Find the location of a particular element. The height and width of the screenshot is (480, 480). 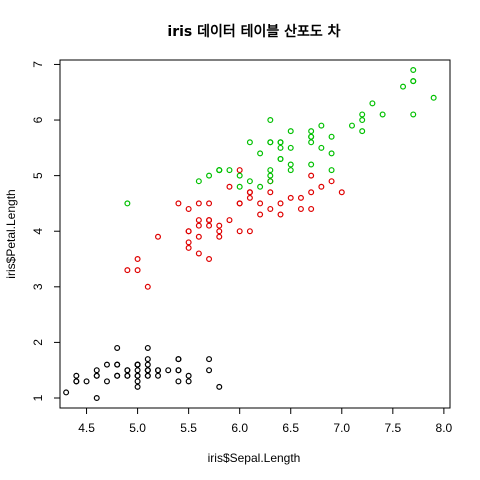

y-axis-label: iris$Petal.Length is located at coordinates (11, 233).